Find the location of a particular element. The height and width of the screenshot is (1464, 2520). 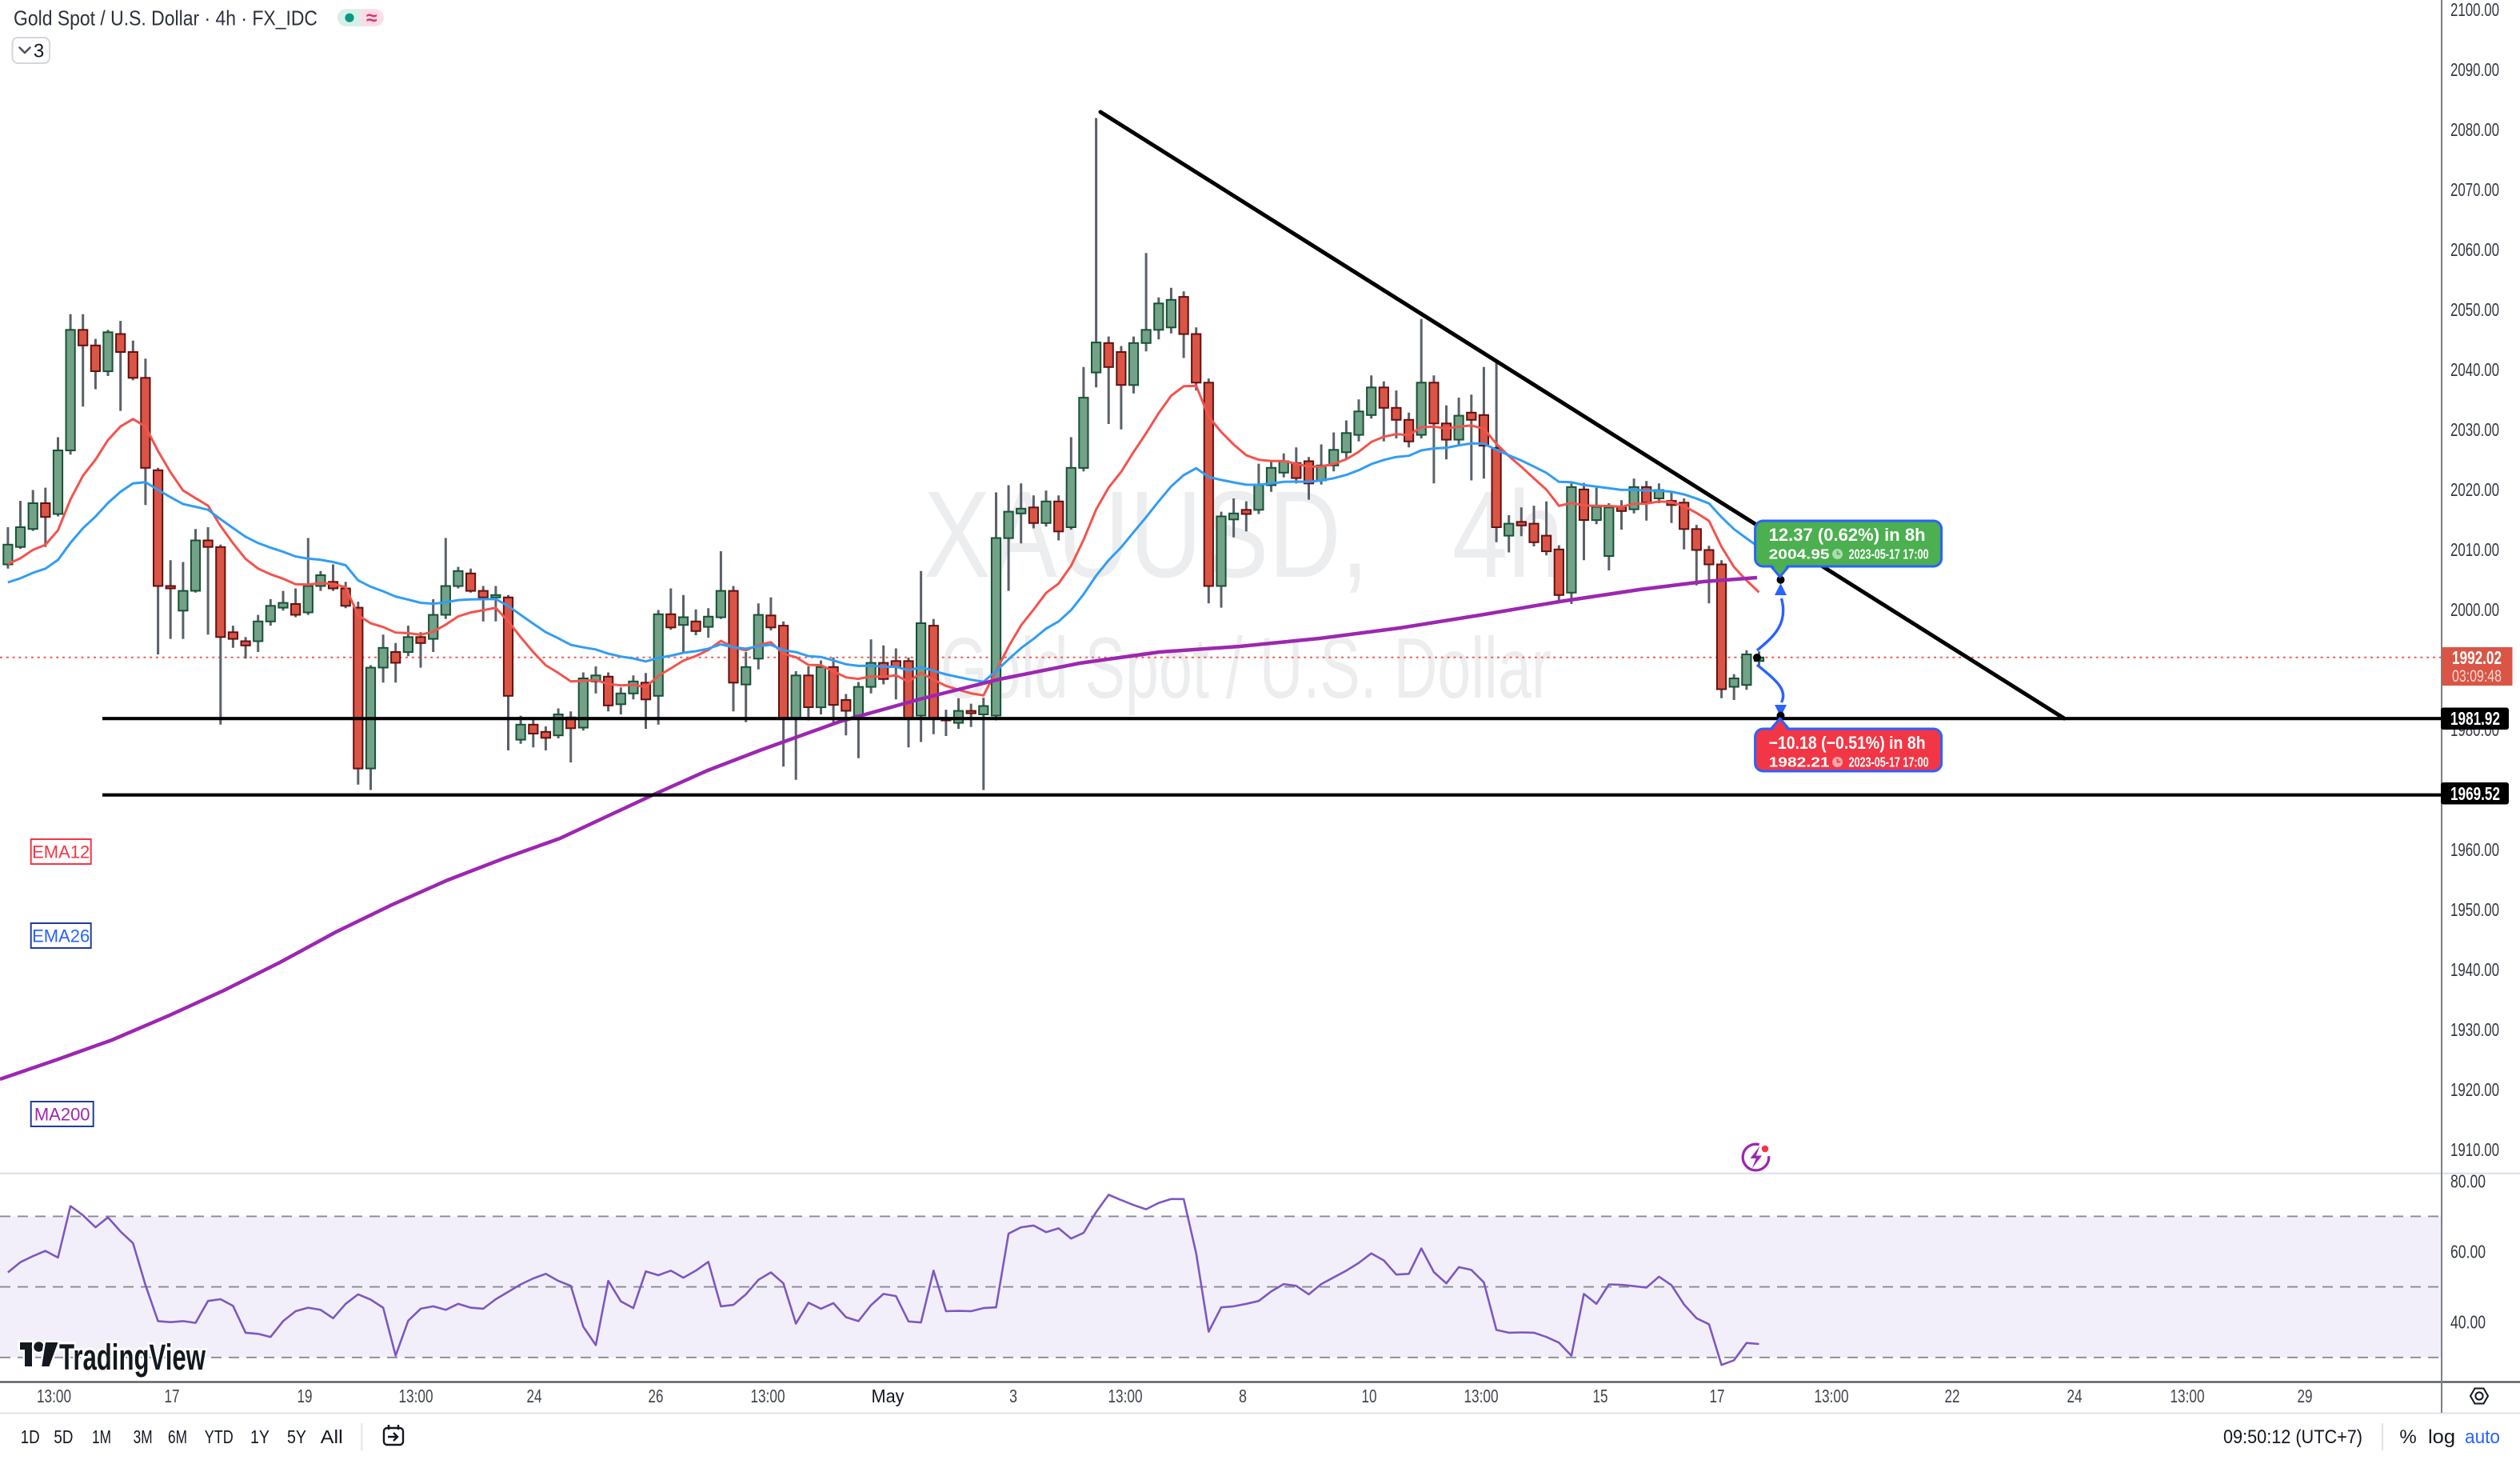

svg-text: All is located at coordinates (332, 1436).